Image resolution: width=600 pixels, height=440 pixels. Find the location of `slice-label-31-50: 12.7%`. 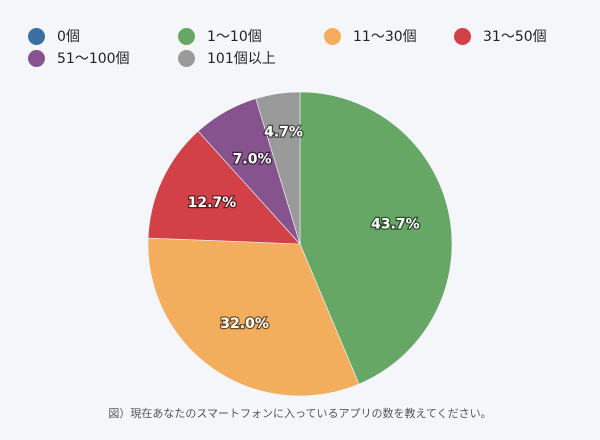

slice-label-31-50: 12.7% is located at coordinates (212, 203).